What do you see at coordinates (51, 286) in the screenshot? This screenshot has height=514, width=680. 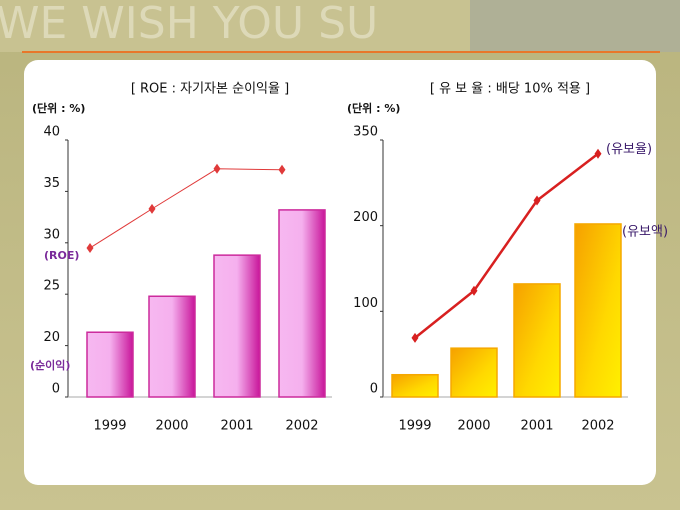 I see `y-tick-label: 25` at bounding box center [51, 286].